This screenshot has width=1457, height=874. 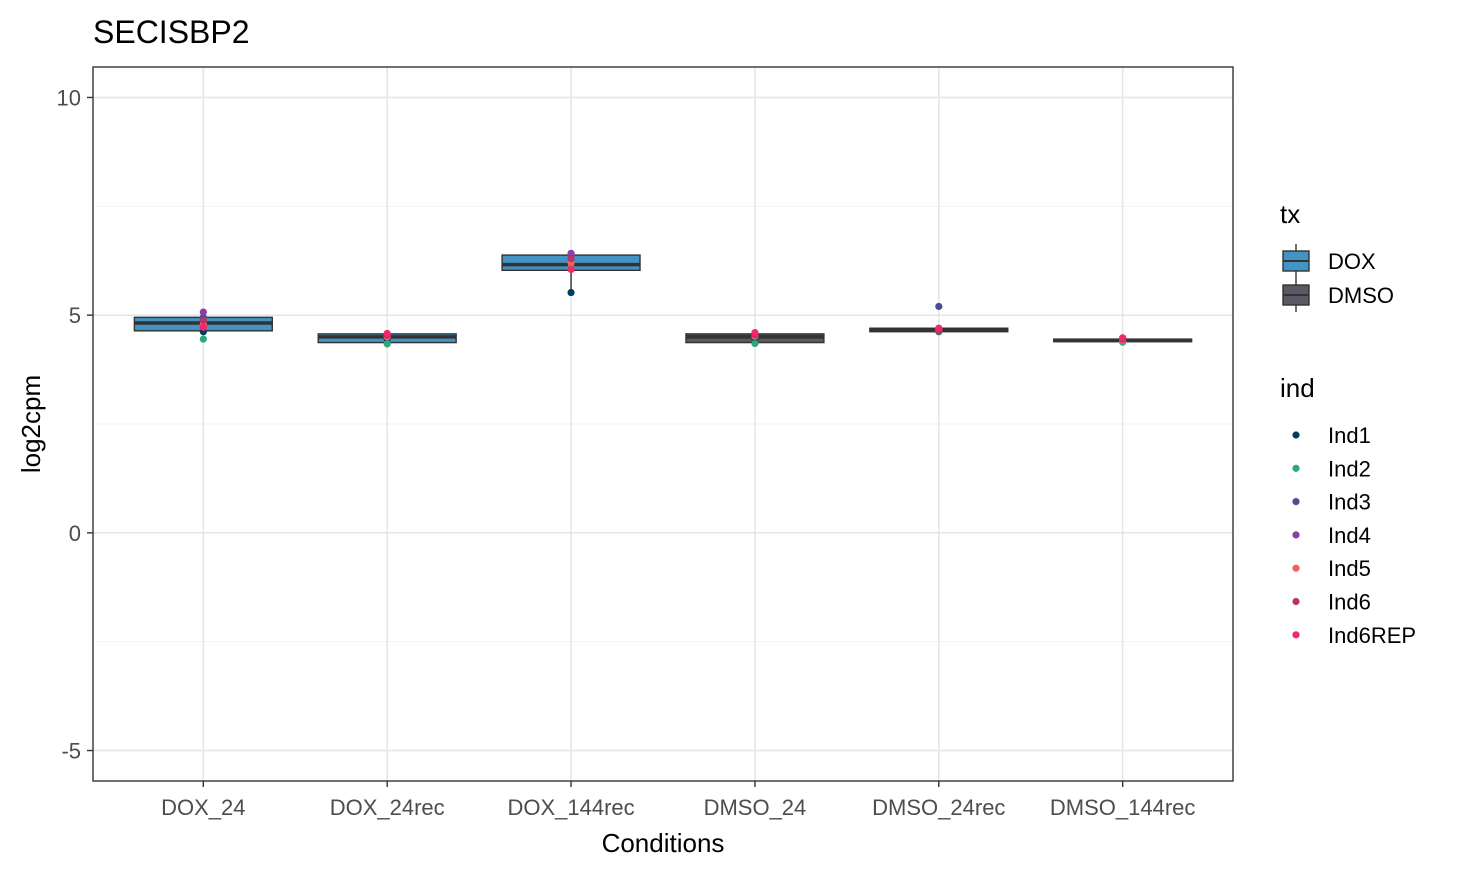 I want to click on legend-ind-title: ind, so click(x=1297, y=388).